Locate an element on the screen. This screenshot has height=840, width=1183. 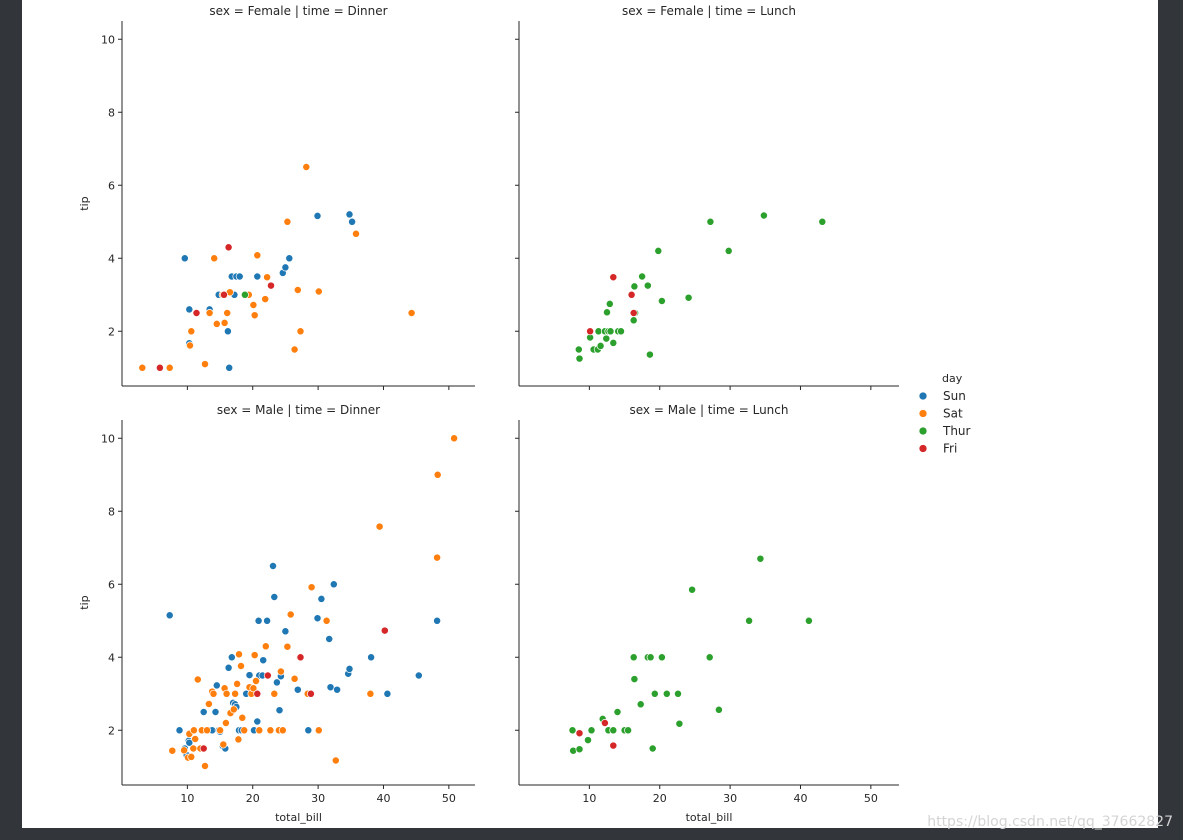
watermark: https://blog.csdn.net/qq_37662827 is located at coordinates (1050, 822).